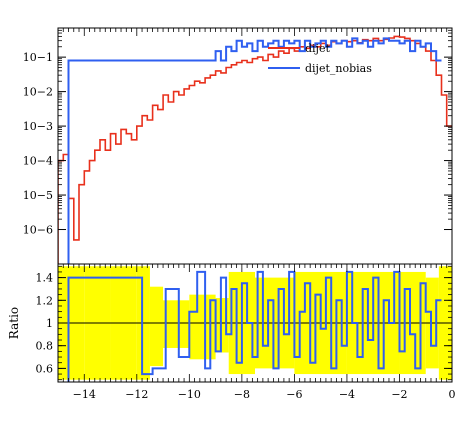 The height and width of the screenshot is (422, 467). Describe the element at coordinates (38, 92) in the screenshot. I see `main-y-tick-label: 10−2` at that location.